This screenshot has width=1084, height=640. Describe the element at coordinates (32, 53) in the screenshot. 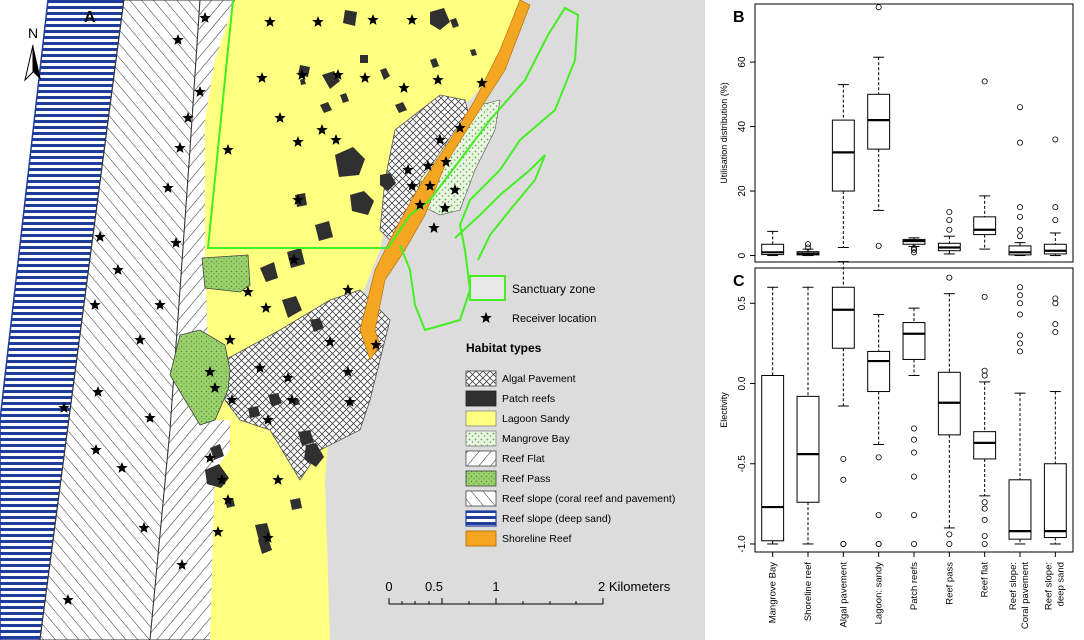

I see `north-arrow: N` at that location.